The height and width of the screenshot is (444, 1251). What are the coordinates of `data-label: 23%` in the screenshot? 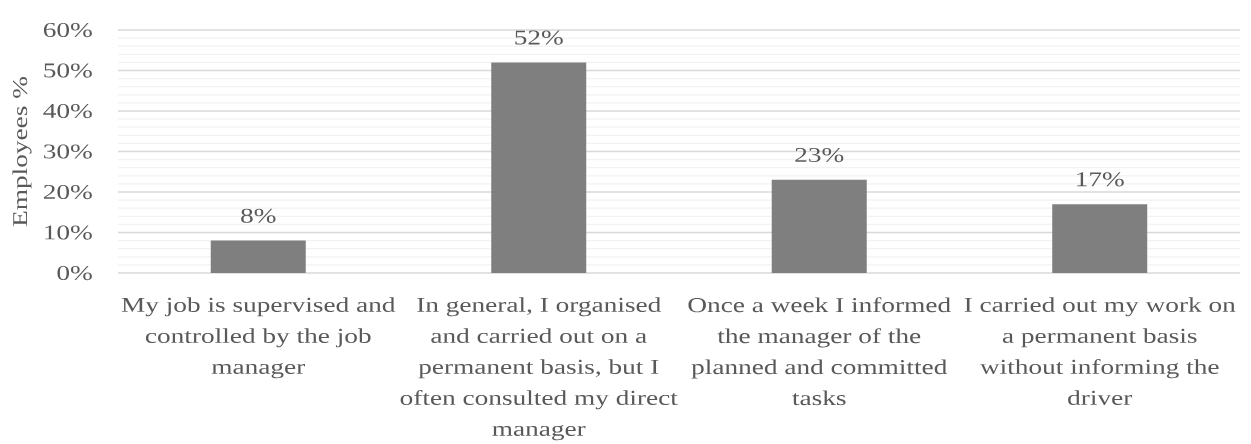 It's located at (819, 155).